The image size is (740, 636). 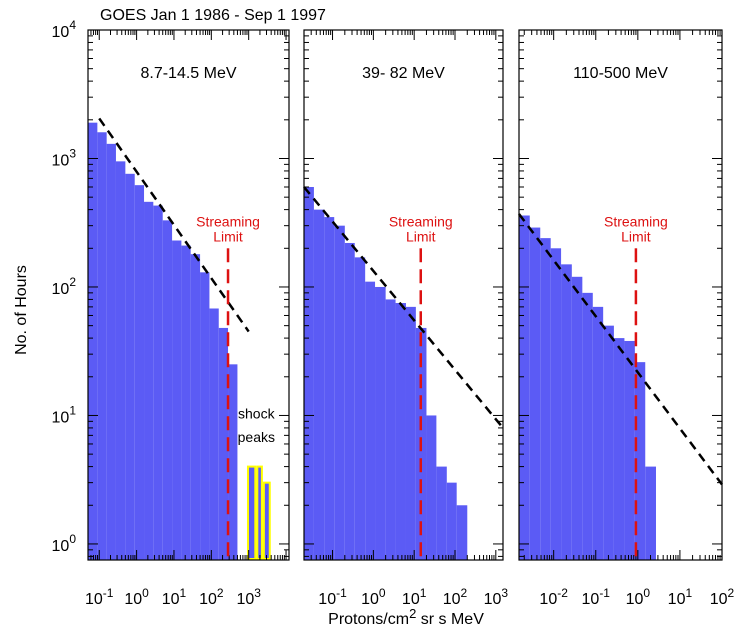 What do you see at coordinates (406, 617) in the screenshot?
I see `x-axis-label: Protons/cm2 sr s MeV` at bounding box center [406, 617].